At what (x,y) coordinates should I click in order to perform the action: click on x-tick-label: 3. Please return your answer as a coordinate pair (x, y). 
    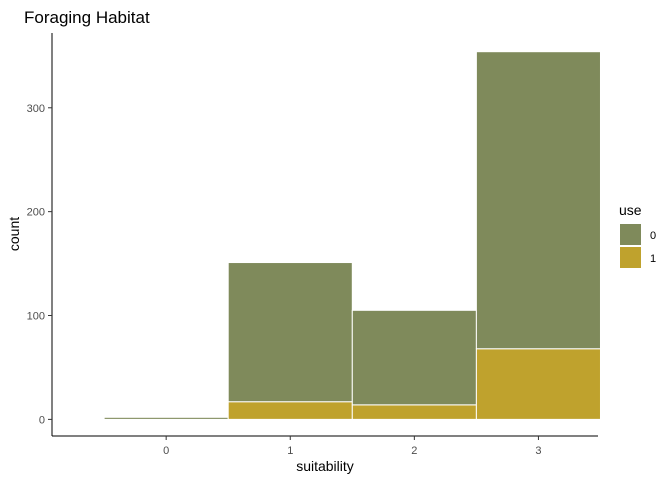
    Looking at the image, I should click on (538, 451).